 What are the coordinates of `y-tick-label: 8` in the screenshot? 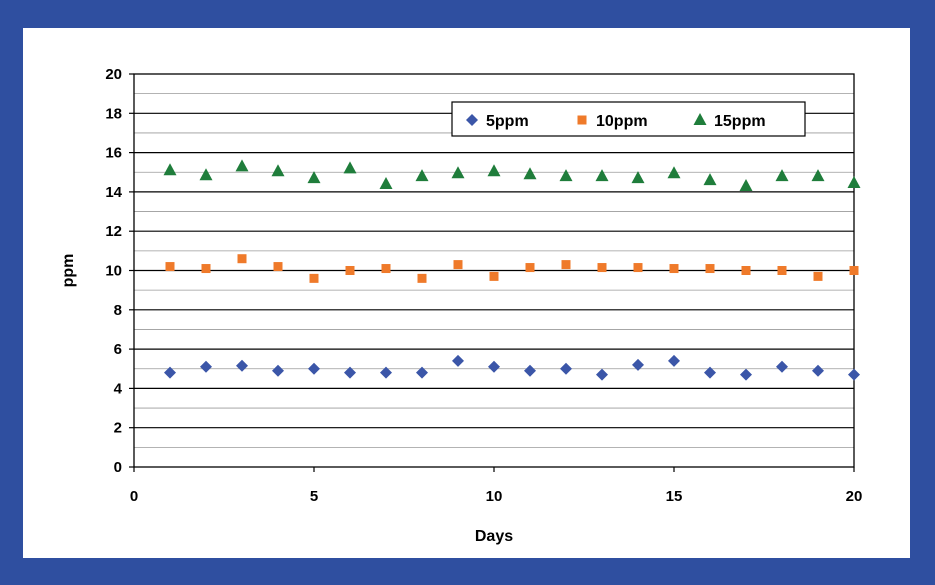 It's located at (118, 310).